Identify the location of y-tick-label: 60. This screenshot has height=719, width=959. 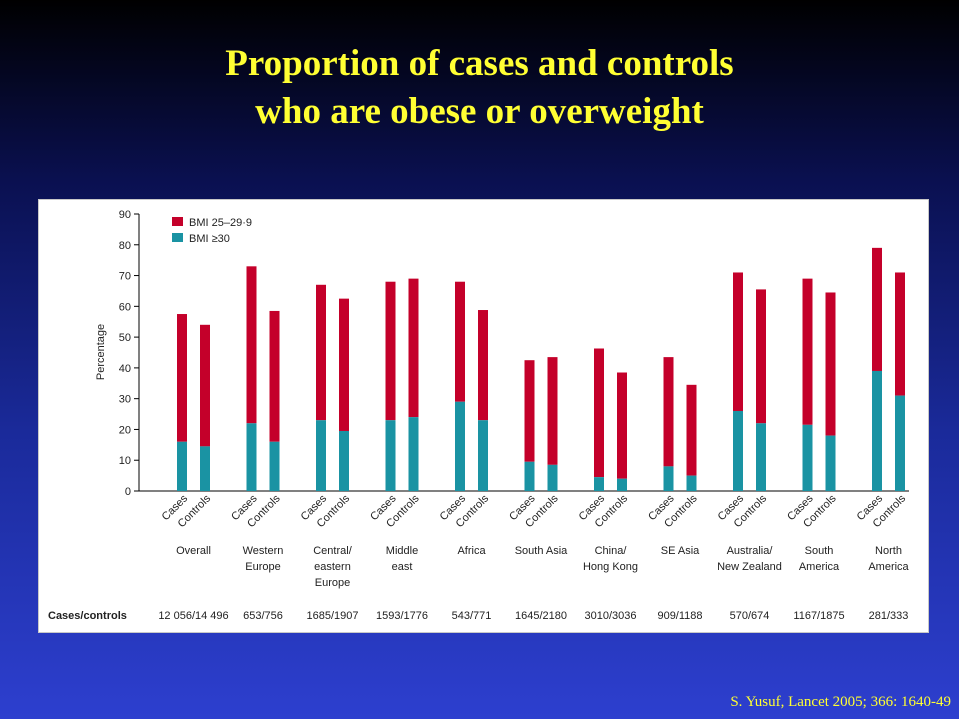
(125, 307).